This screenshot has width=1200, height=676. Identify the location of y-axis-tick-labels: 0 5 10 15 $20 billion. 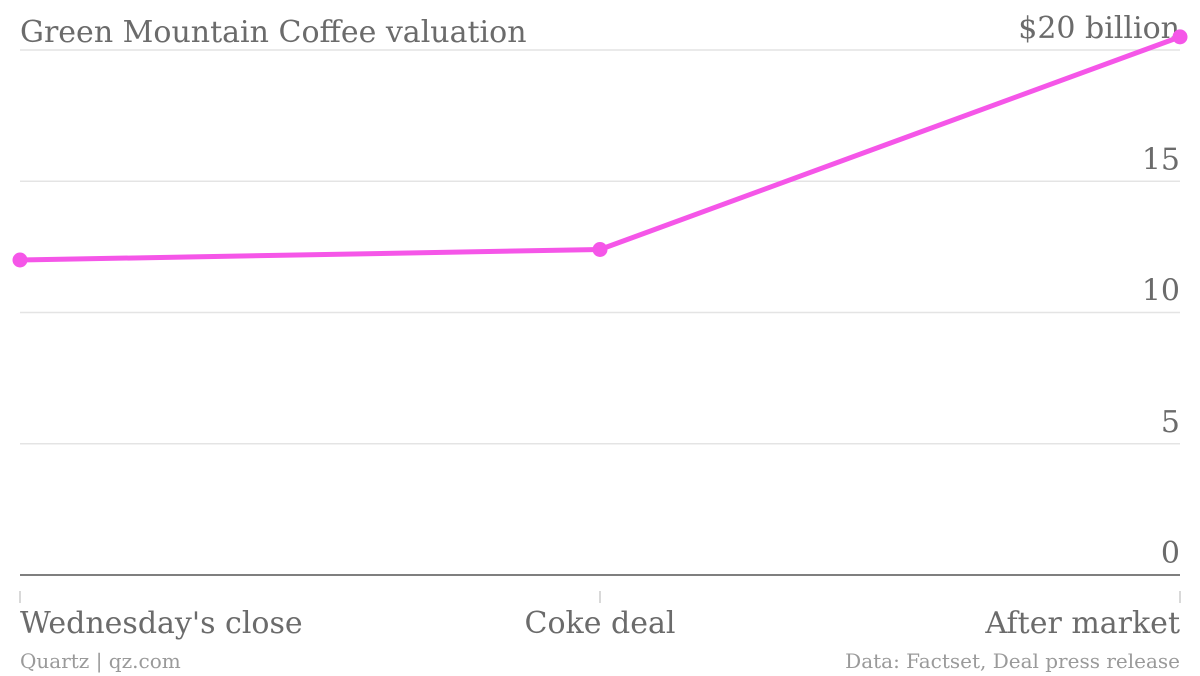
(1099, 291).